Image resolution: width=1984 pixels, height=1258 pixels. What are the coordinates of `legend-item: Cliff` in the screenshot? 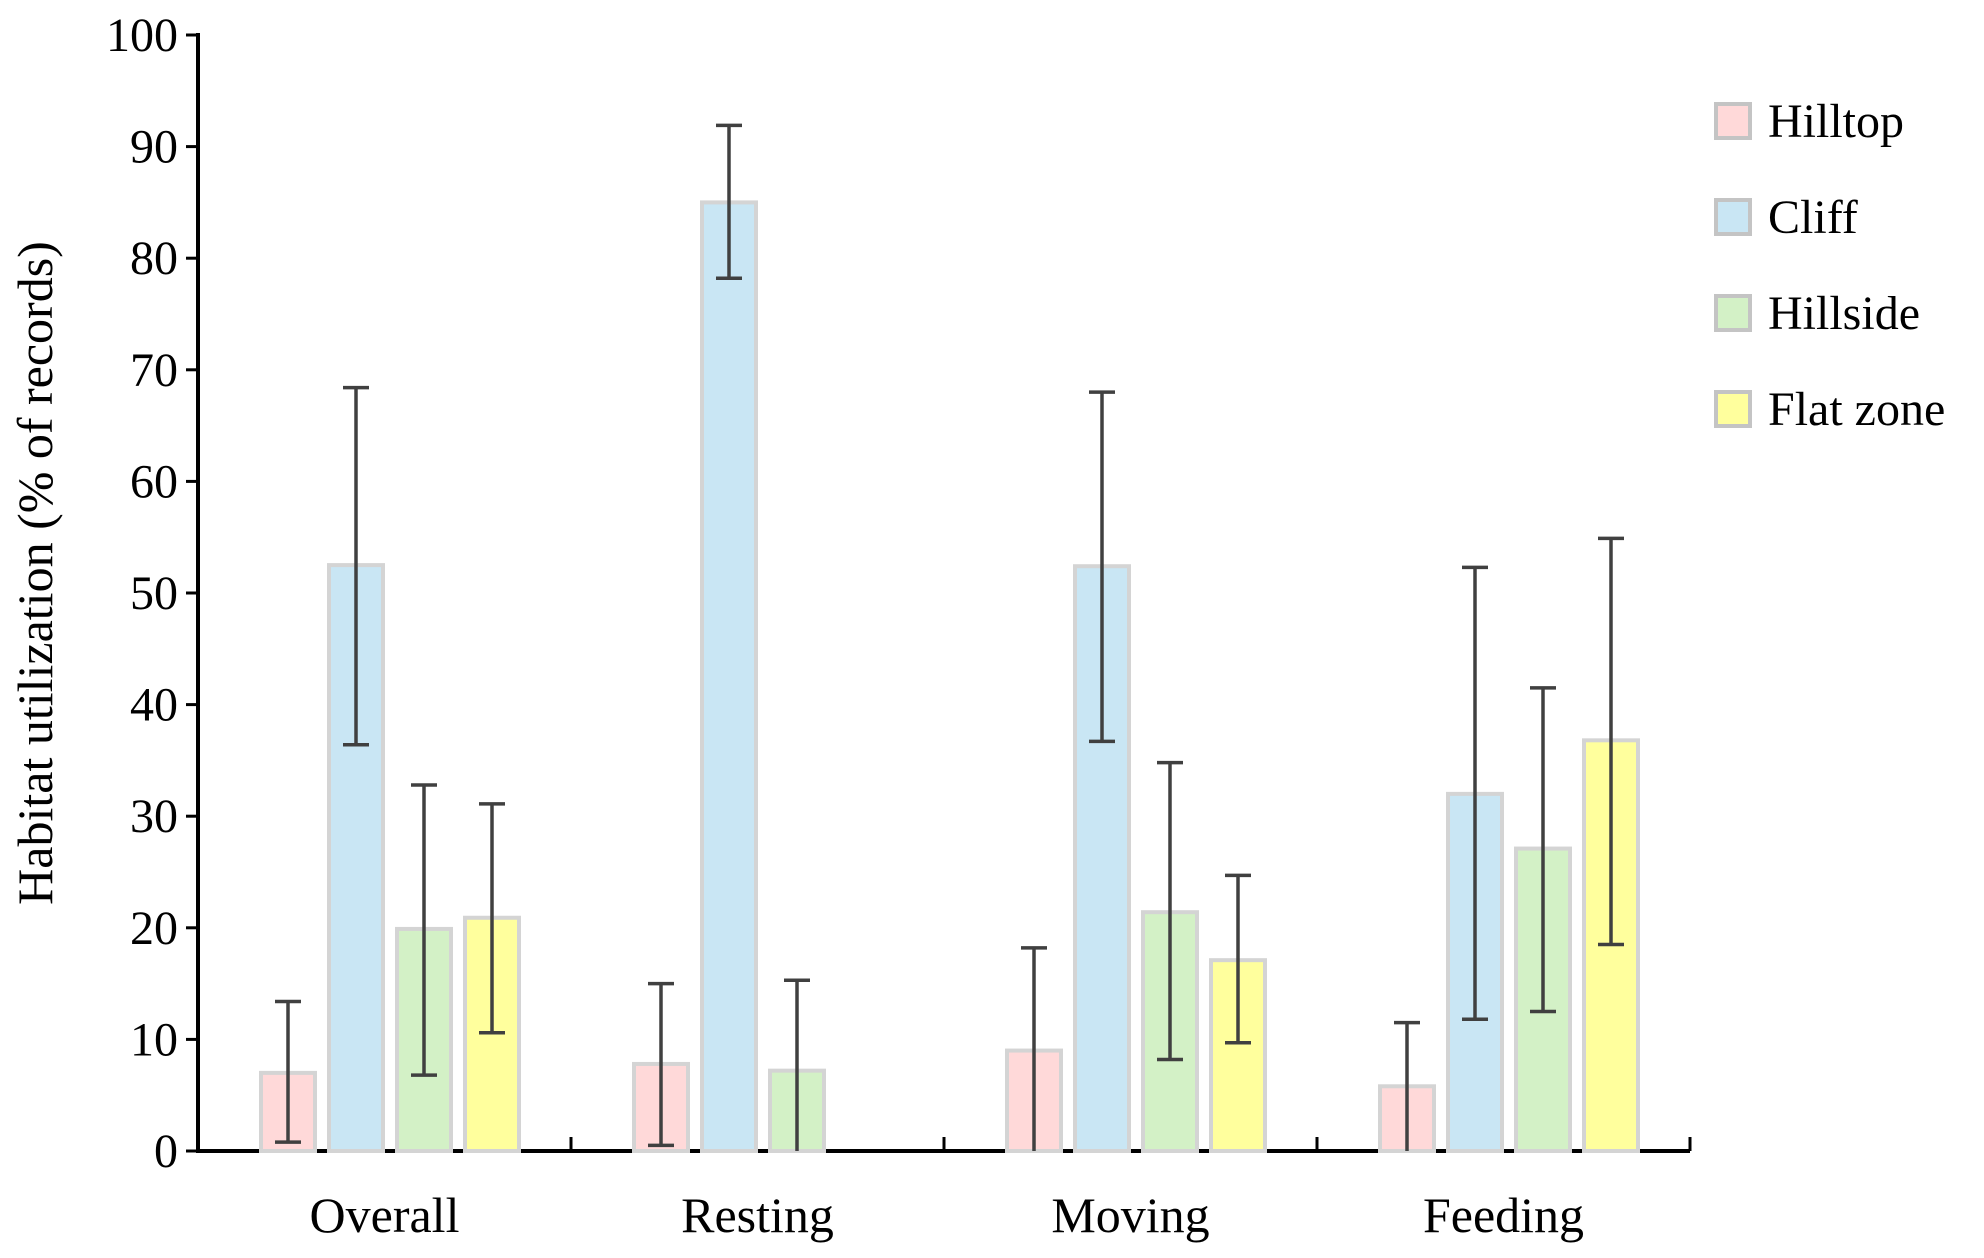 It's located at (1786, 217).